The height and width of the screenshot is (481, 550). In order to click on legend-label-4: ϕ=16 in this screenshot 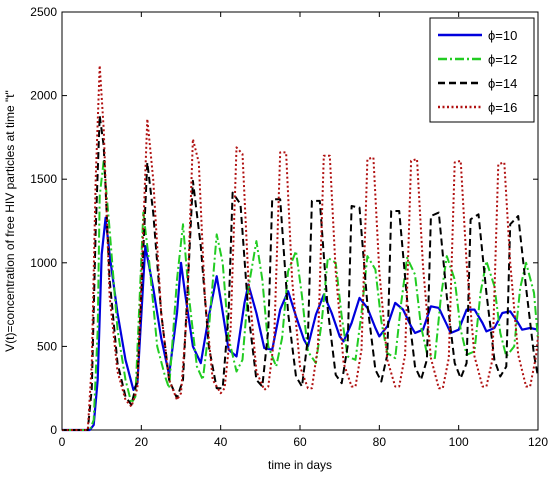, I will do `click(502, 107)`.